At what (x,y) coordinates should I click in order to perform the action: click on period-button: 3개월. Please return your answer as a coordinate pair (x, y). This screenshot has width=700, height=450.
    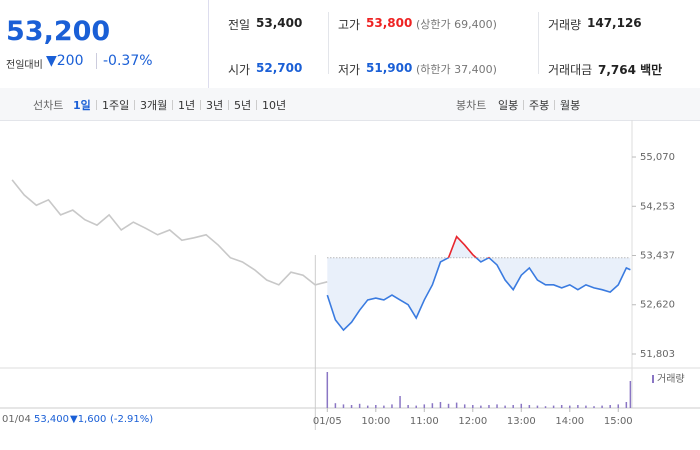
    Looking at the image, I should click on (154, 105).